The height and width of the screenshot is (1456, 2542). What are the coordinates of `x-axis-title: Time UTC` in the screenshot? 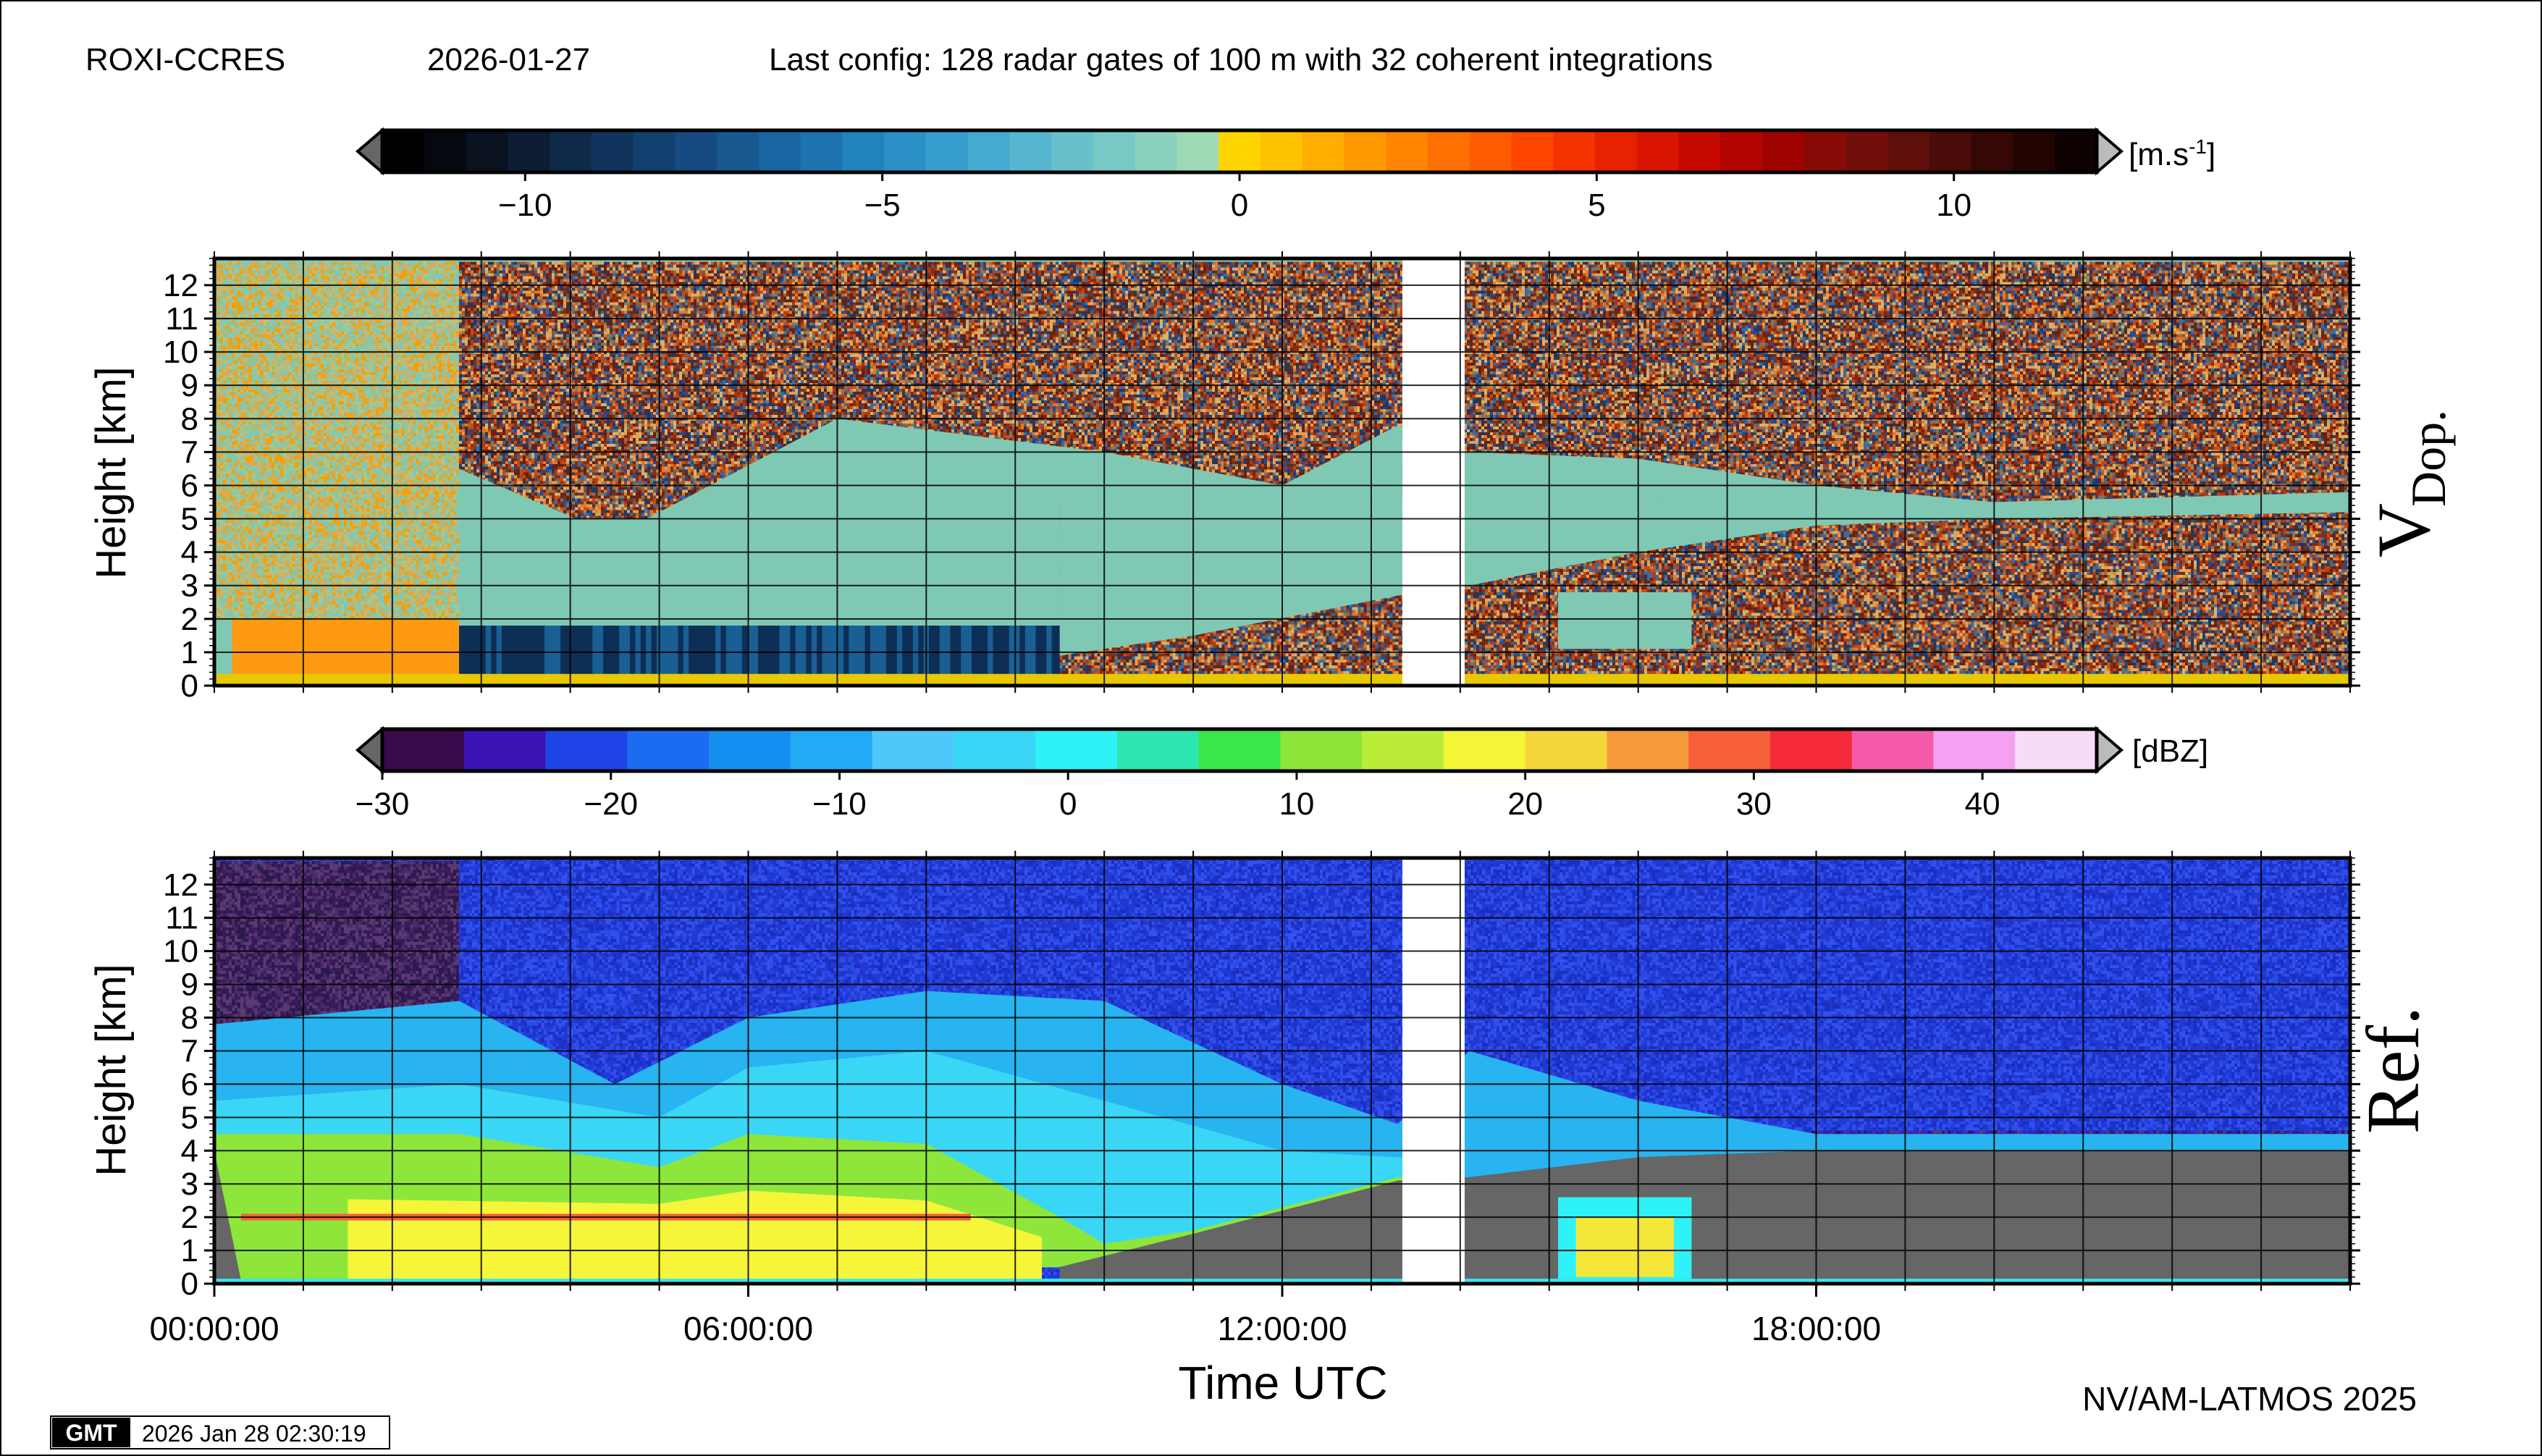 It's located at (1282, 1383).